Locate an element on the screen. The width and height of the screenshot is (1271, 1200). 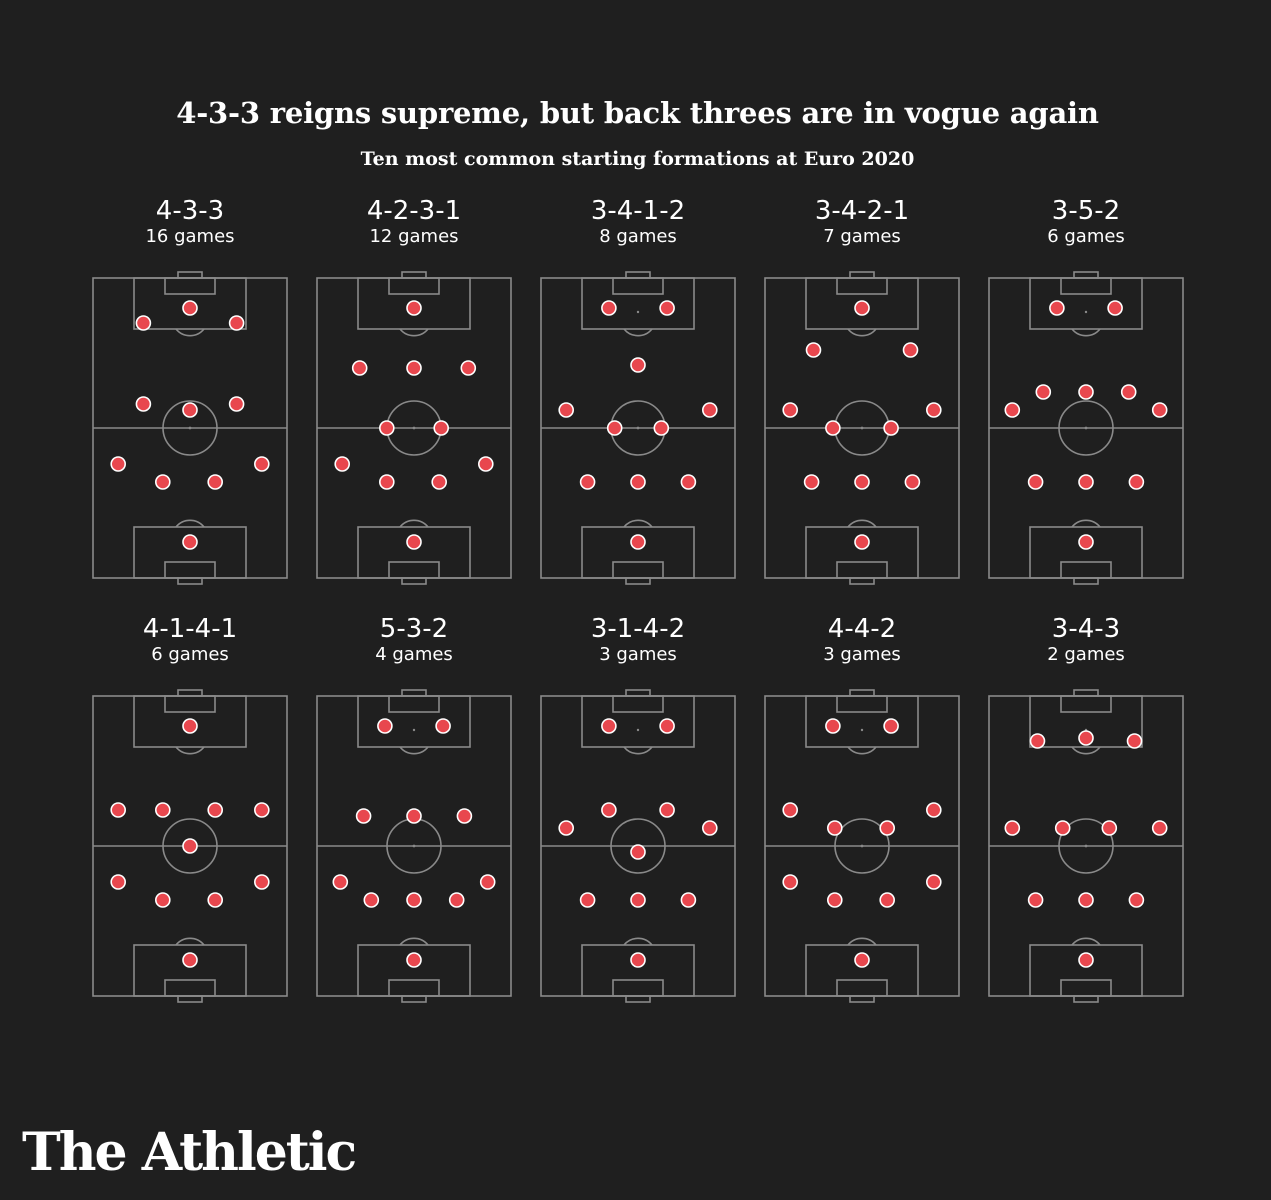
formation-name: 3-1-4-2 is located at coordinates (638, 629).